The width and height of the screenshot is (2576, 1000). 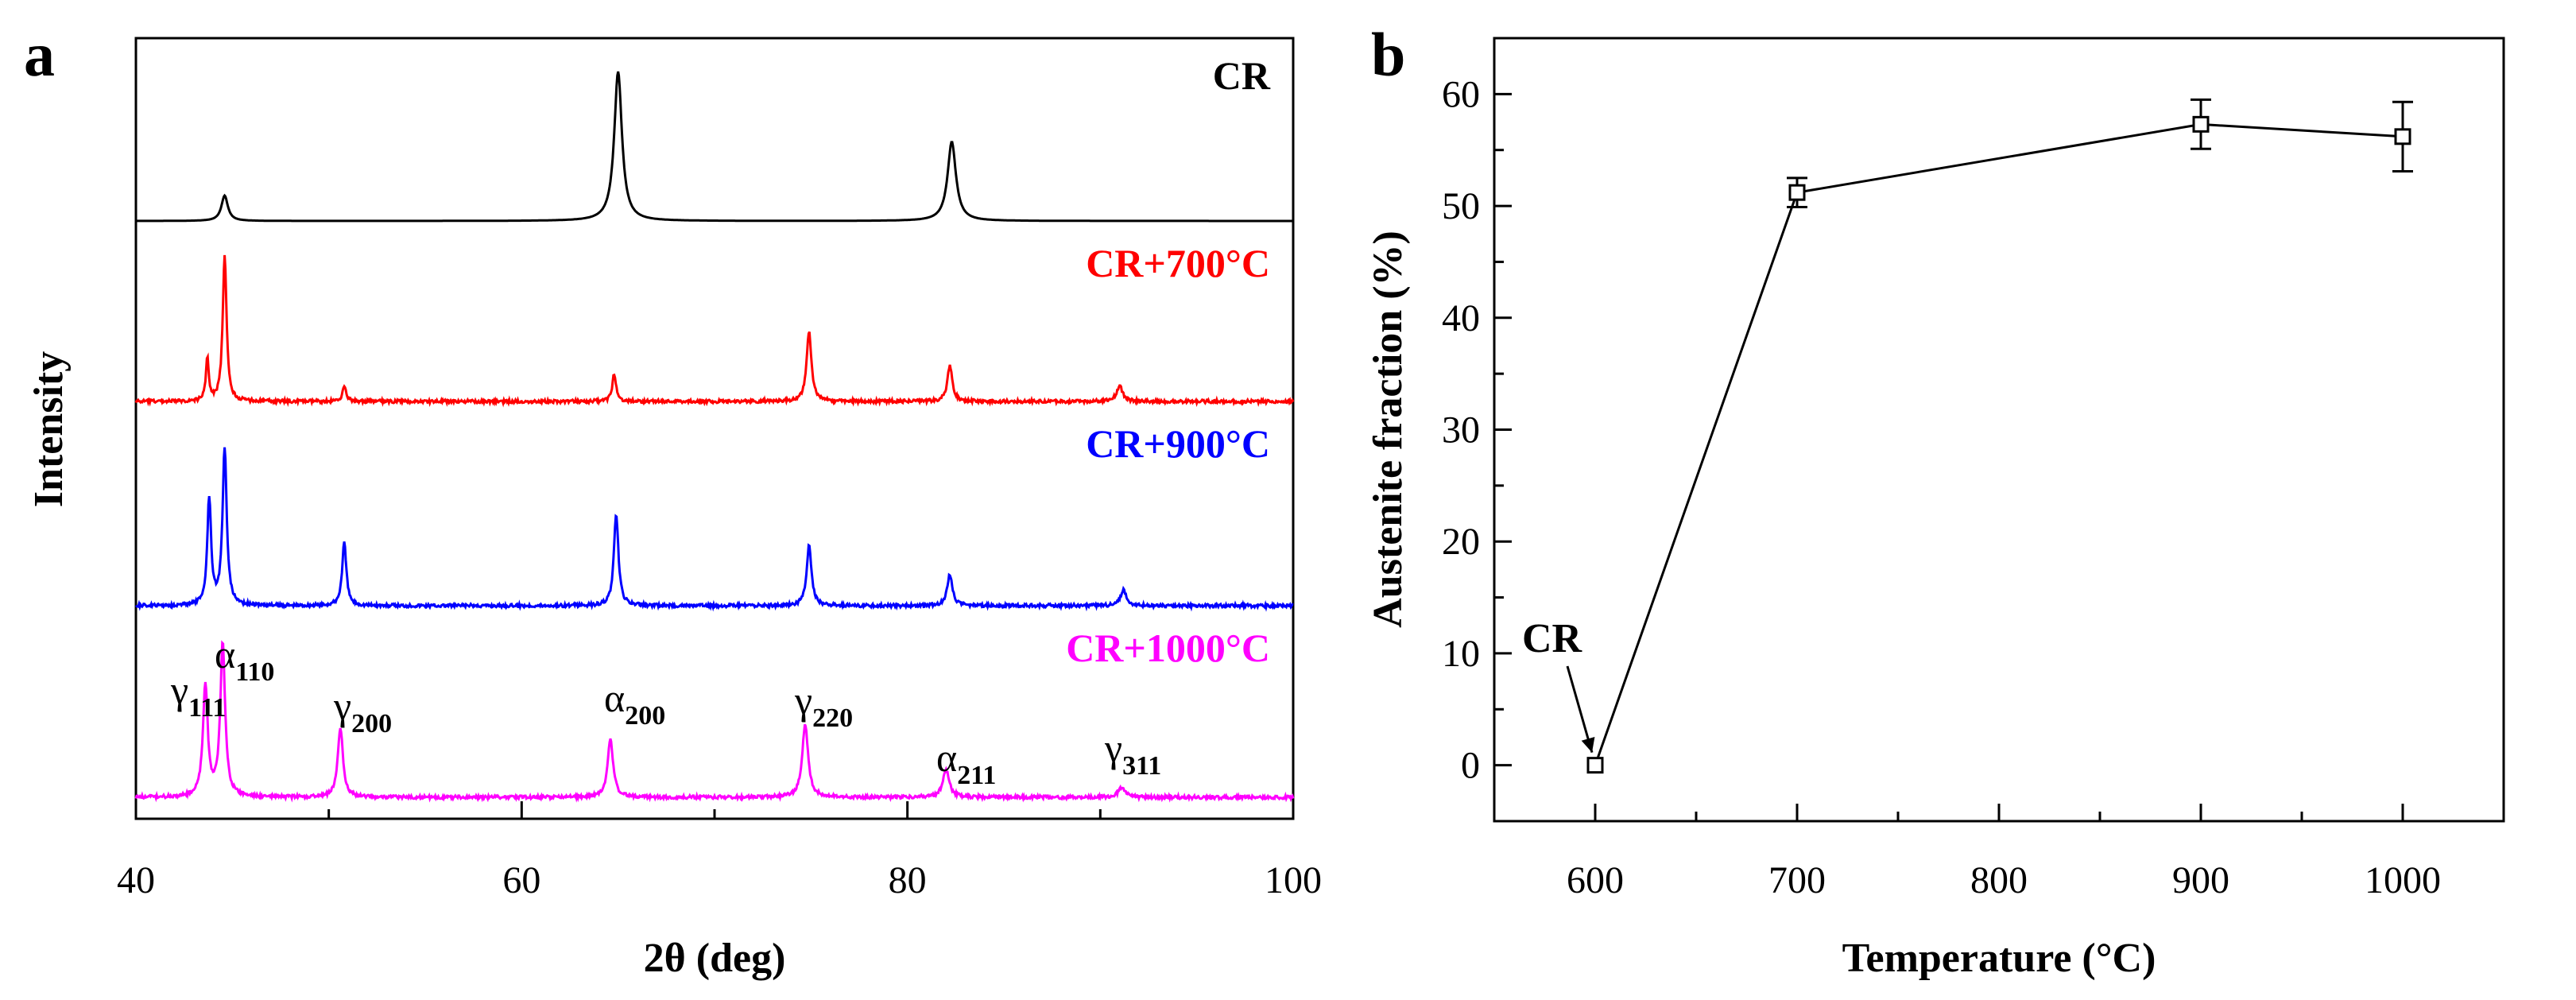 I want to click on austenite-x-tick-label: 900, so click(x=2200, y=880).